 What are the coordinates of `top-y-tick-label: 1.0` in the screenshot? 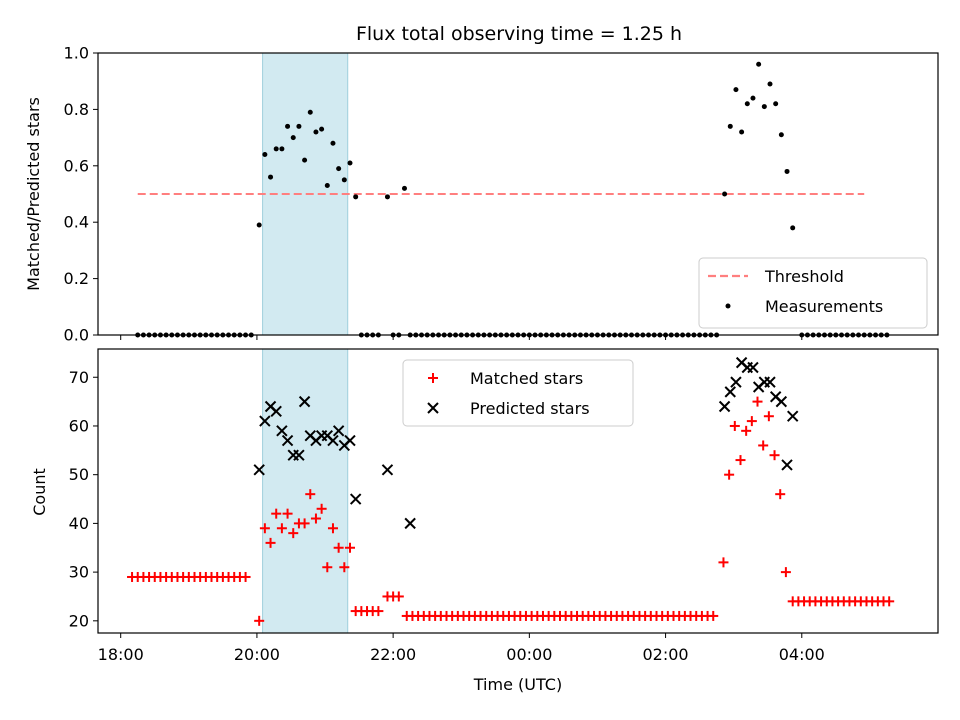 It's located at (76, 53).